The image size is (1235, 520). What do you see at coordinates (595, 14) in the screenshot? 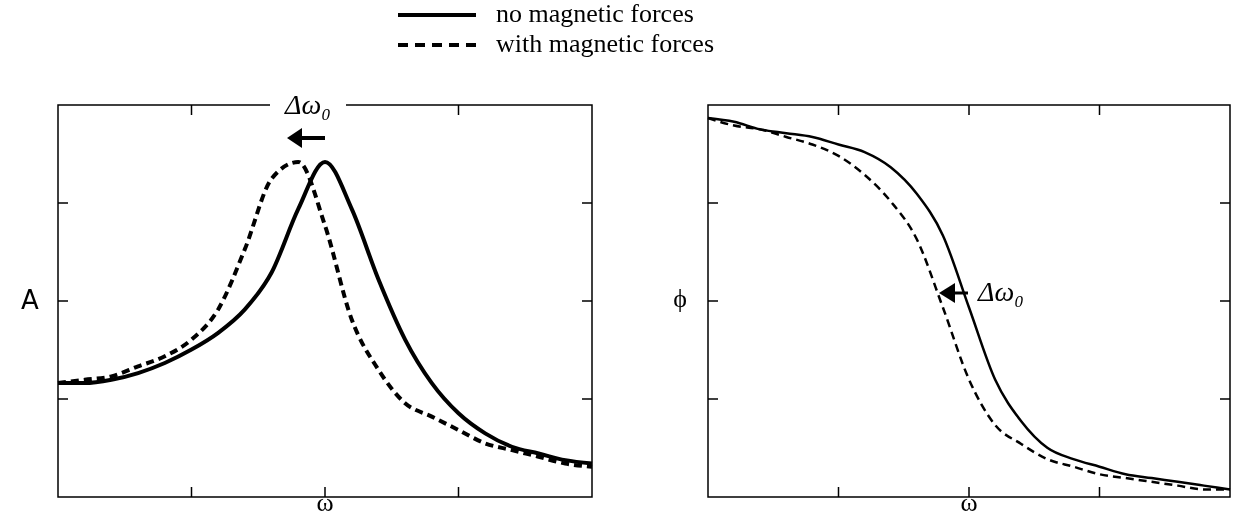
I see `legend-label: no magnetic forces` at bounding box center [595, 14].